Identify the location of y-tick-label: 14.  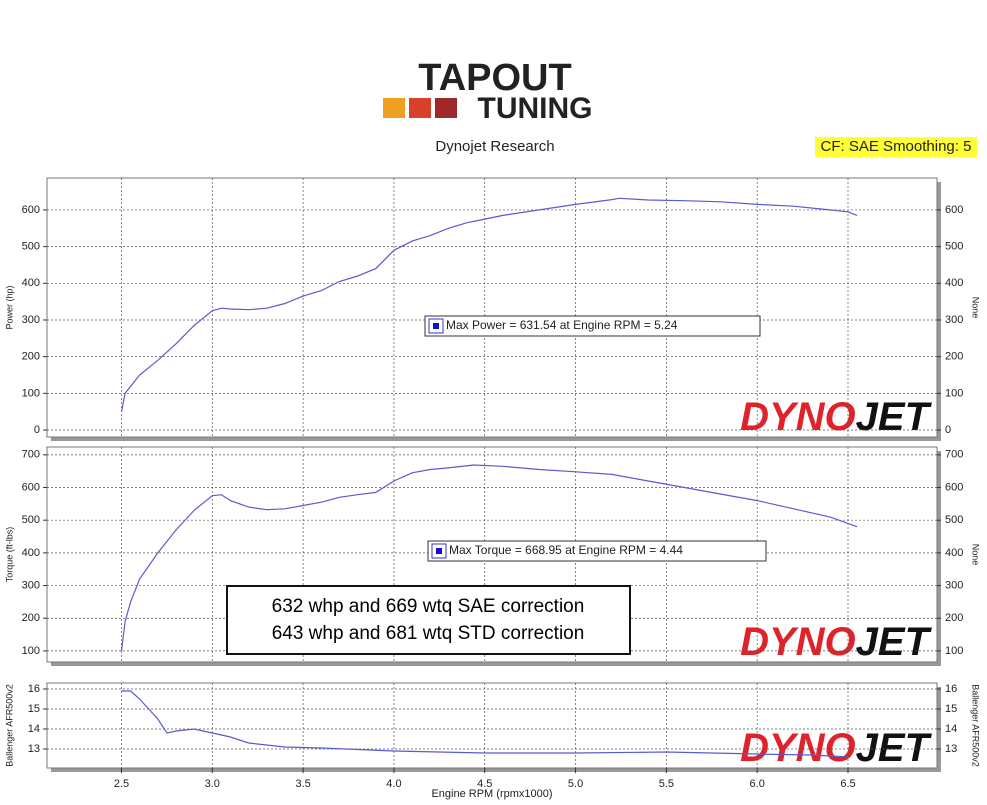
(34, 729).